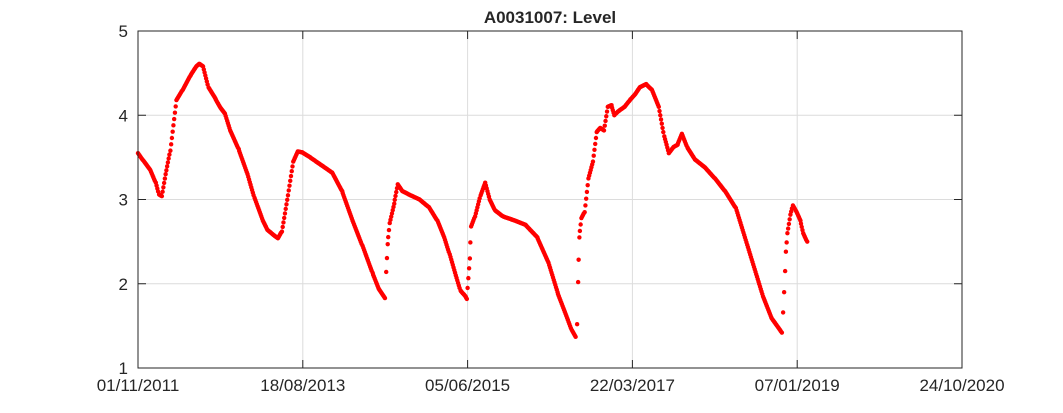 The image size is (1063, 413). Describe the element at coordinates (123, 284) in the screenshot. I see `y-tick-label: 2` at that location.